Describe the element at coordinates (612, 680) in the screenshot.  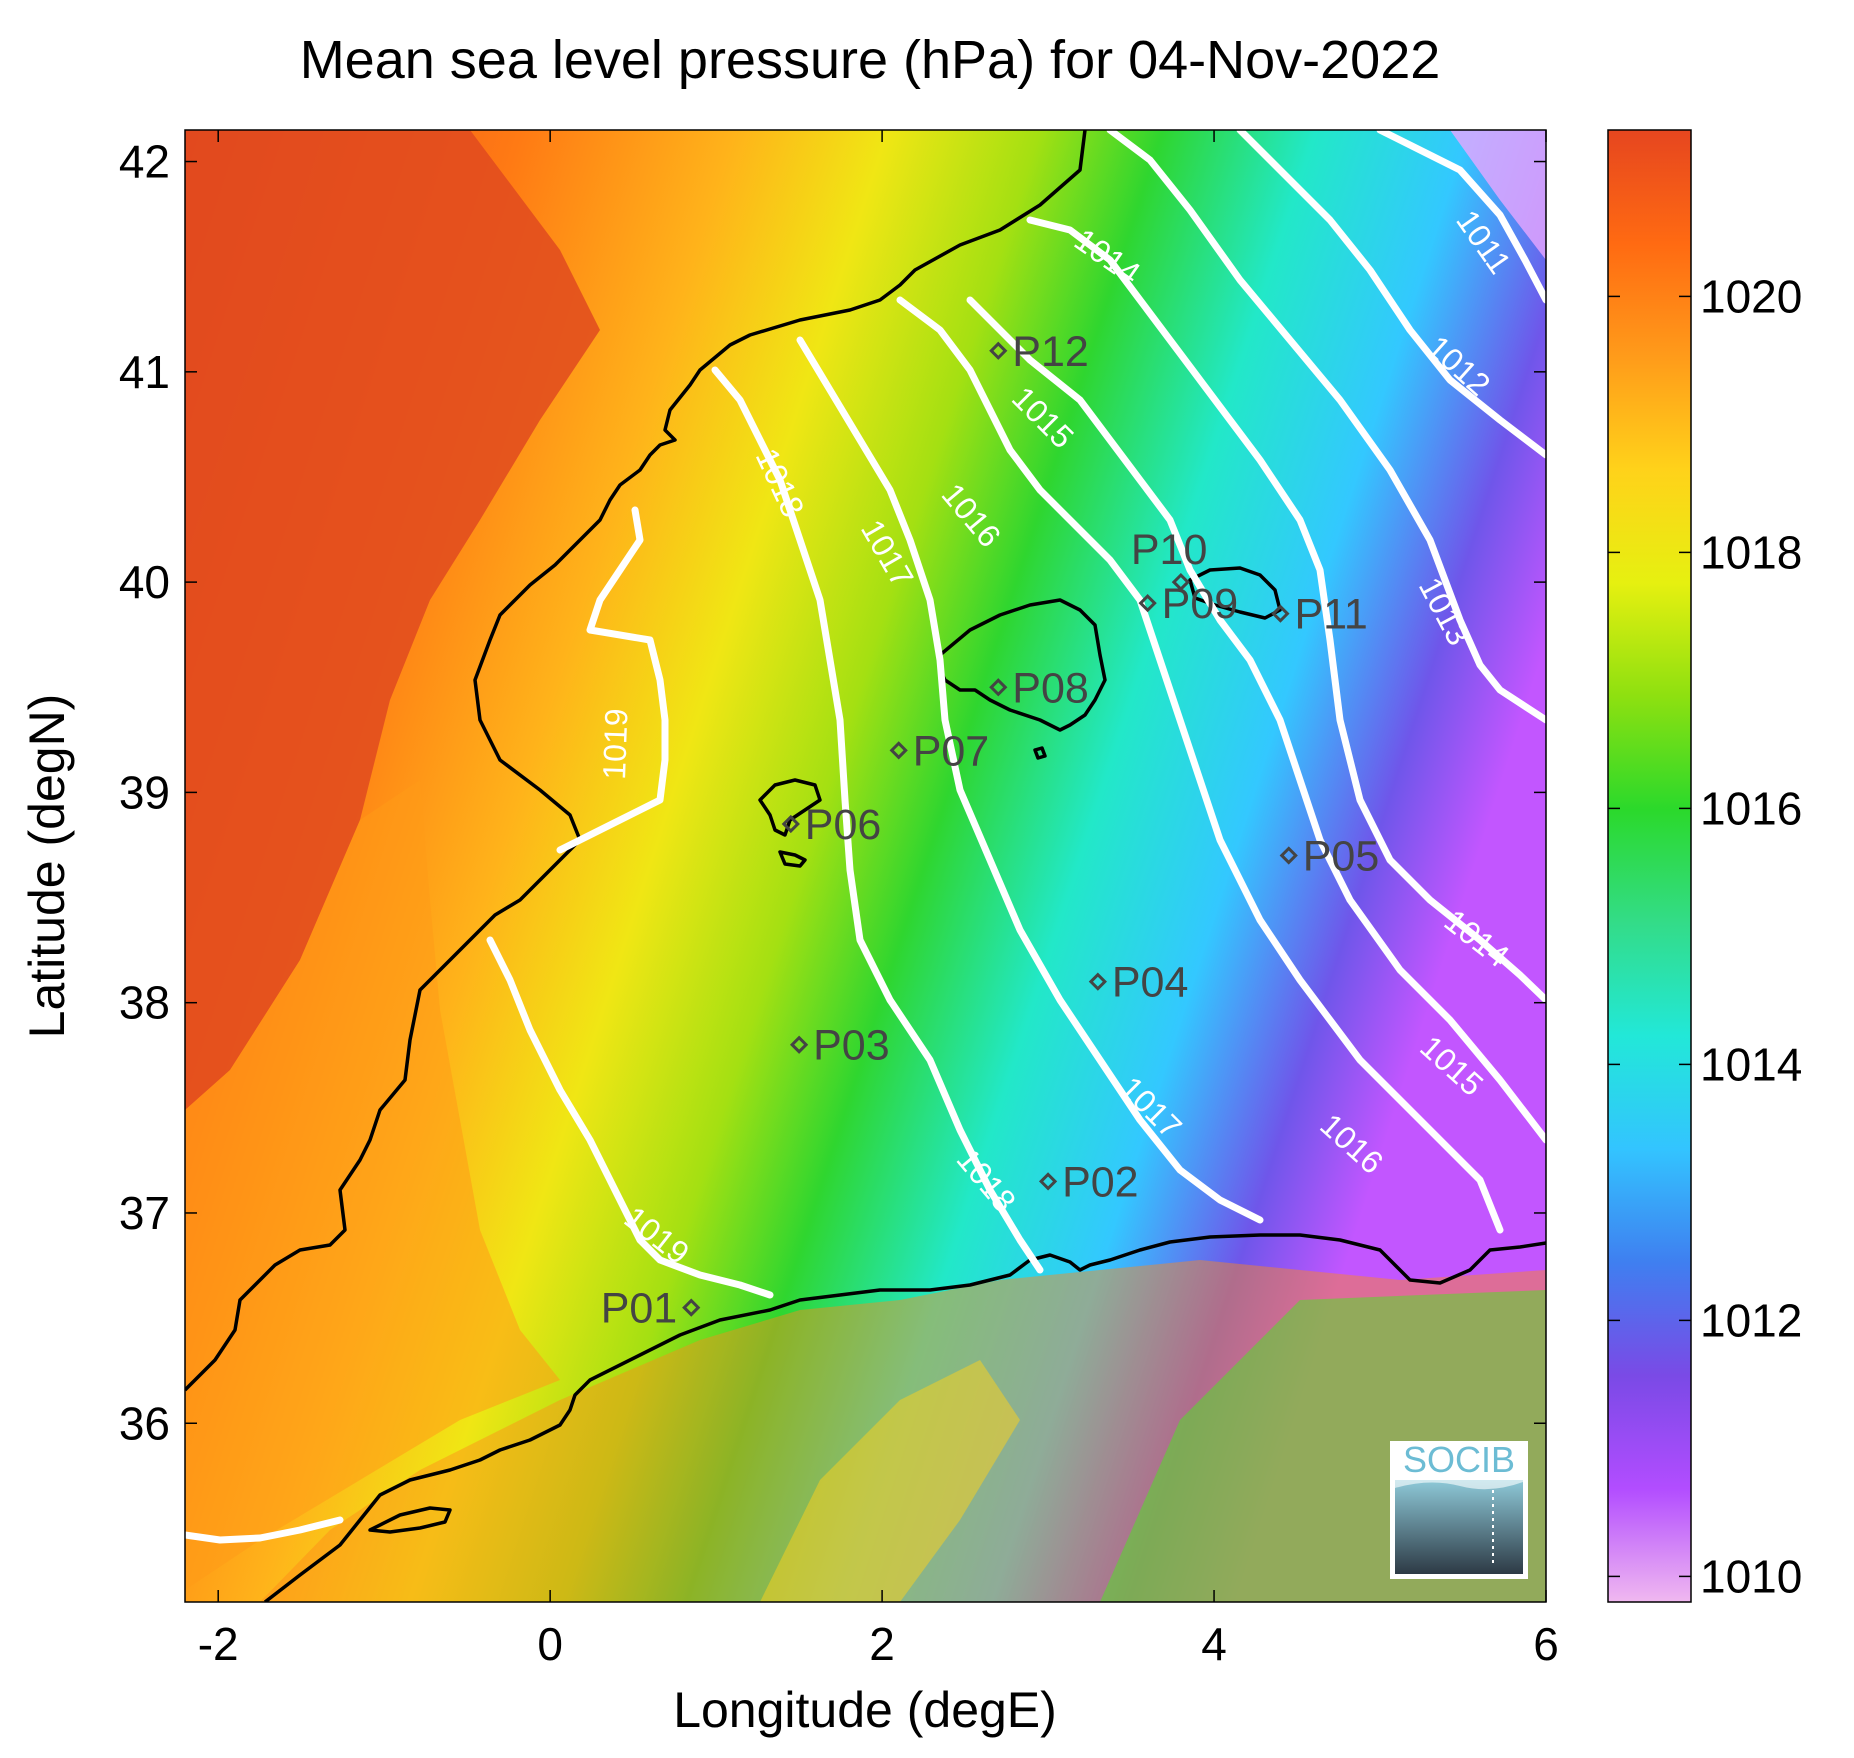
I see `contour-1019-north` at that location.